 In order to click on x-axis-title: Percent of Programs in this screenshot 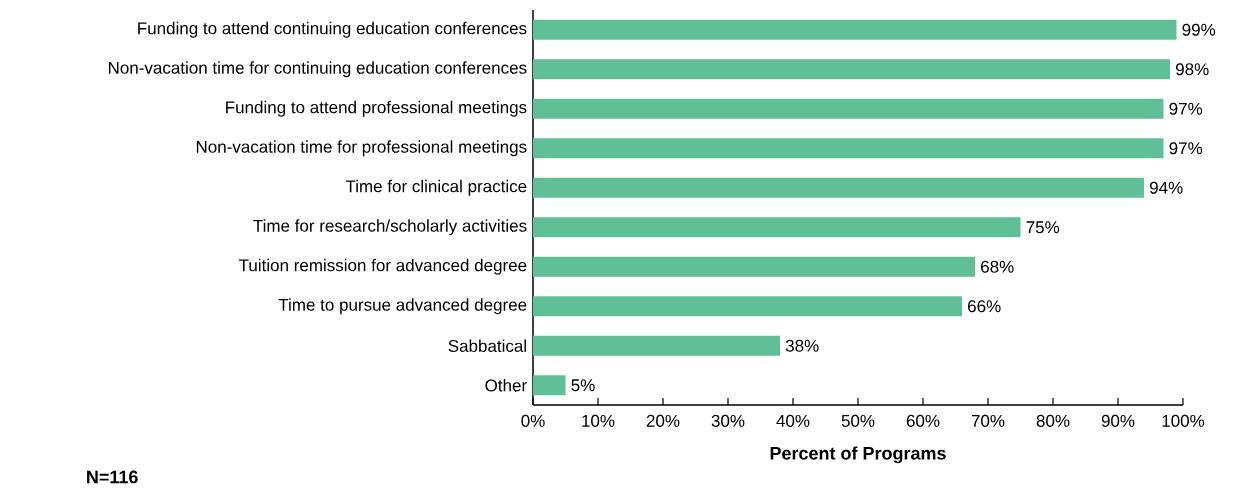, I will do `click(858, 455)`.